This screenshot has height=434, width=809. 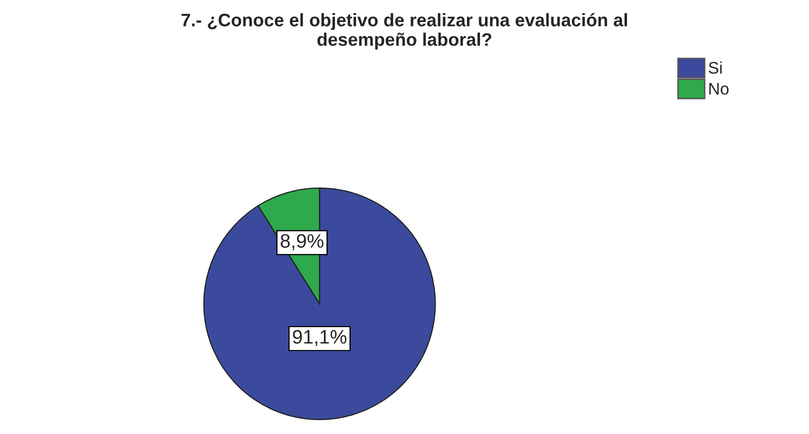 What do you see at coordinates (719, 89) in the screenshot?
I see `legend-label: No` at bounding box center [719, 89].